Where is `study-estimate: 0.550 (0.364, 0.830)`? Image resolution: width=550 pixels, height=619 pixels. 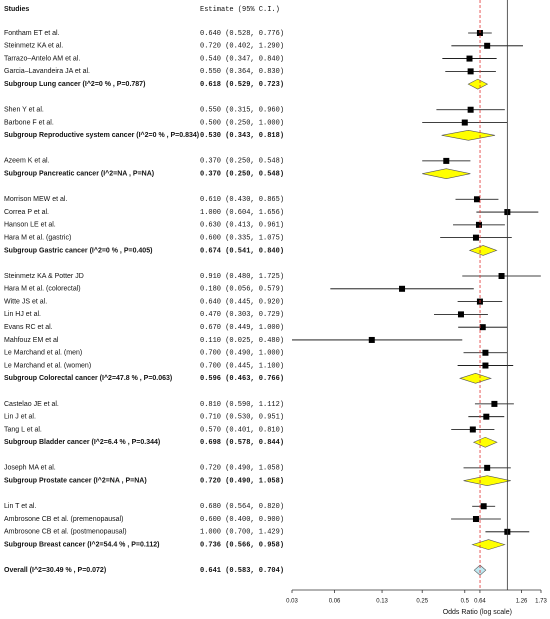
study-estimate: 0.550 (0.364, 0.830) is located at coordinates (242, 72).